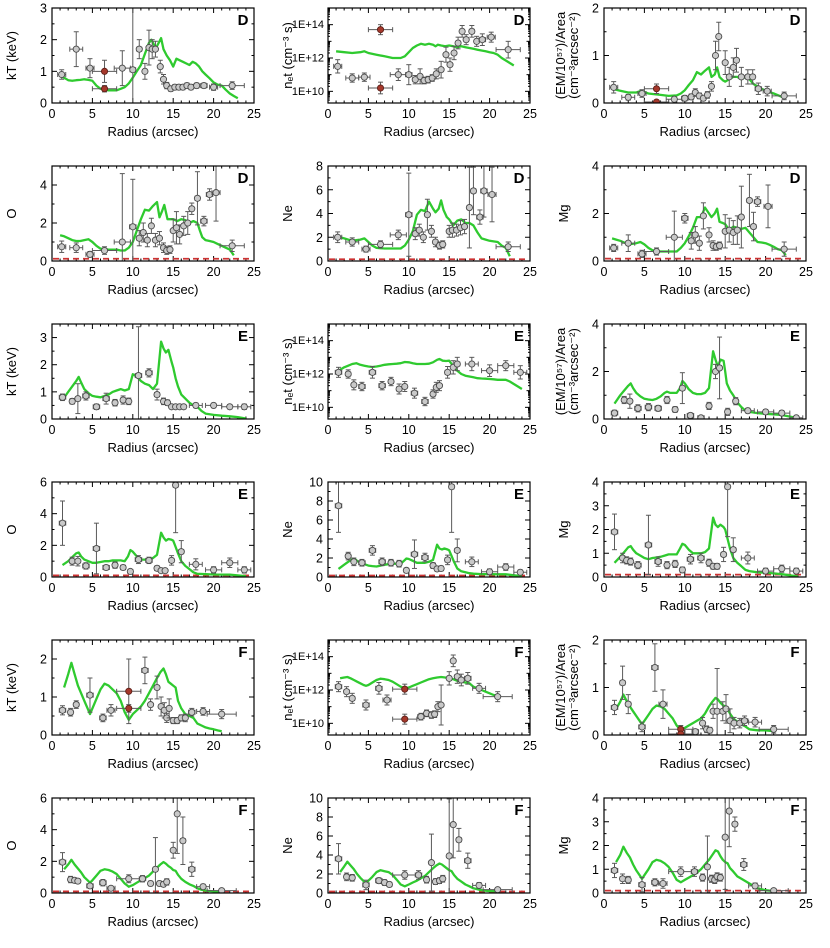  I want to click on panel-kT-E: 0 5 10 15 20 25 0 1 2 3 E Radius (arcsec) kT (keV), so click(132, 389).